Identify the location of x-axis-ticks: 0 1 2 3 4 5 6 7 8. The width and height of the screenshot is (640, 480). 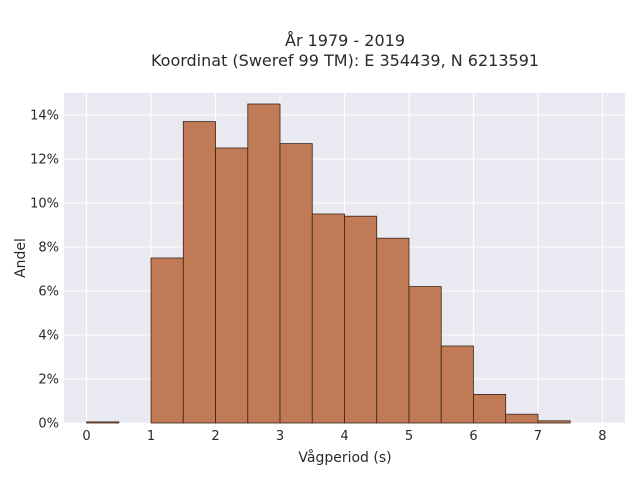
(344, 436).